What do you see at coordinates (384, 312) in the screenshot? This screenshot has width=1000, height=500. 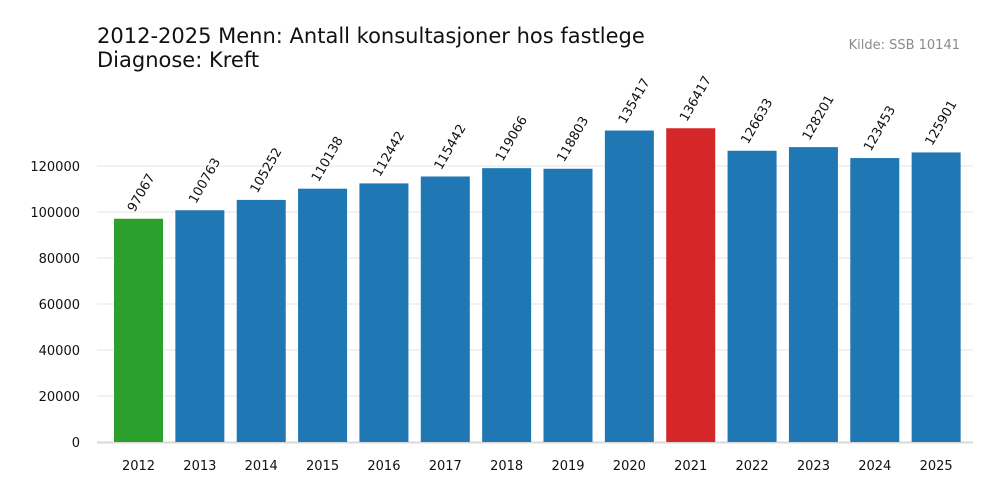 I see `bar-2016` at bounding box center [384, 312].